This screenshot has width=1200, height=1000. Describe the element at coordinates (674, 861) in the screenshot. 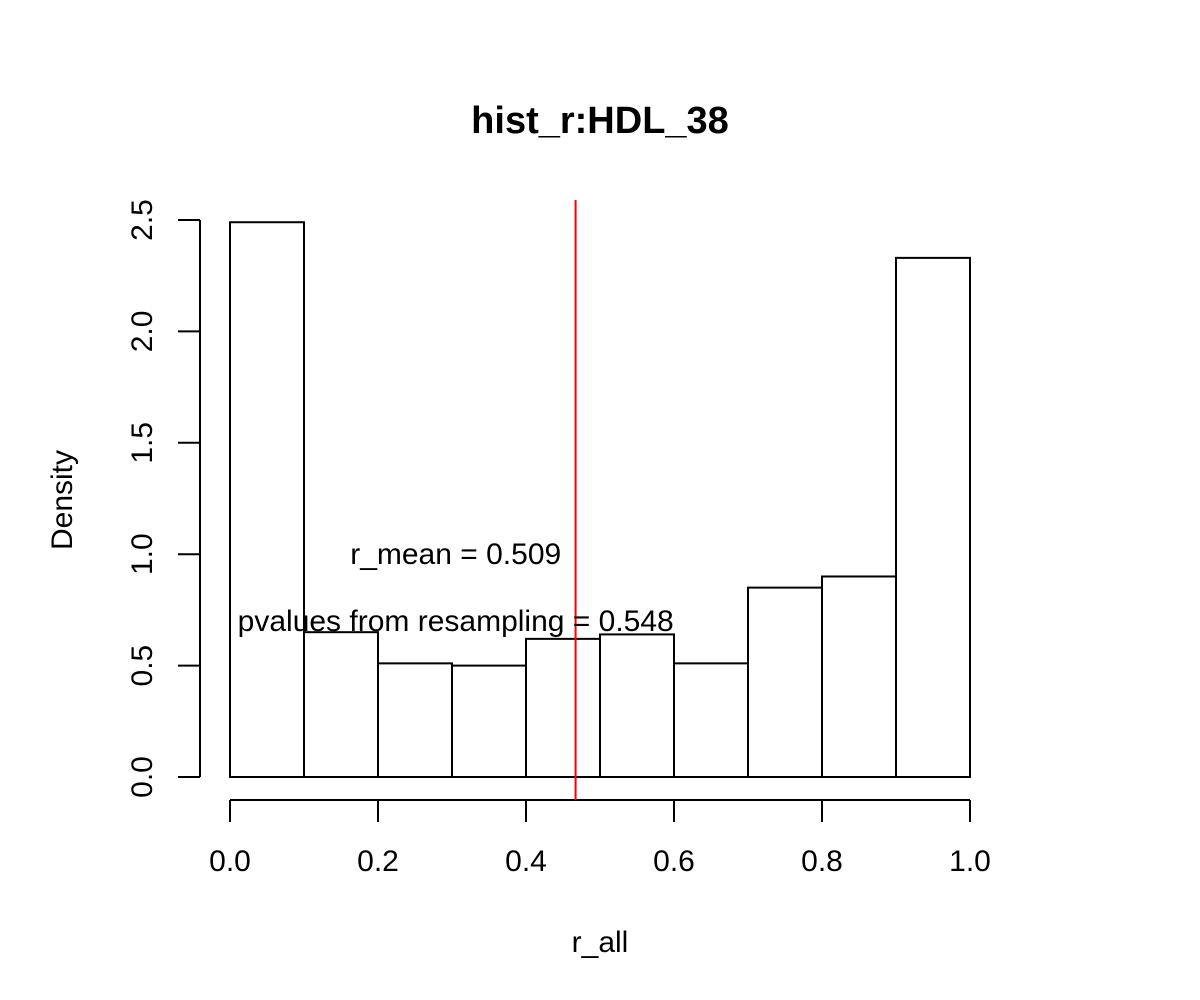

I see `x-tick-label: 0.6` at that location.